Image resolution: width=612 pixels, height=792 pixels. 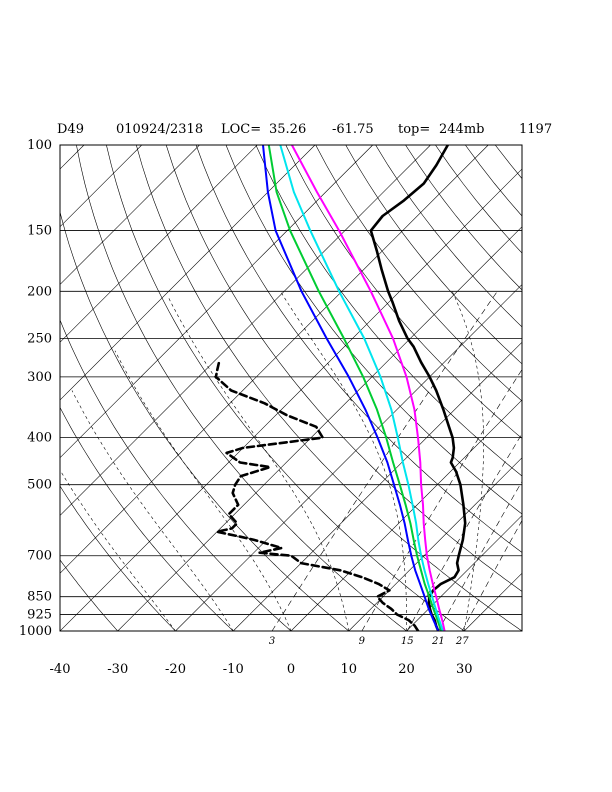 What do you see at coordinates (70, 129) in the screenshot?
I see `station-id: D49` at bounding box center [70, 129].